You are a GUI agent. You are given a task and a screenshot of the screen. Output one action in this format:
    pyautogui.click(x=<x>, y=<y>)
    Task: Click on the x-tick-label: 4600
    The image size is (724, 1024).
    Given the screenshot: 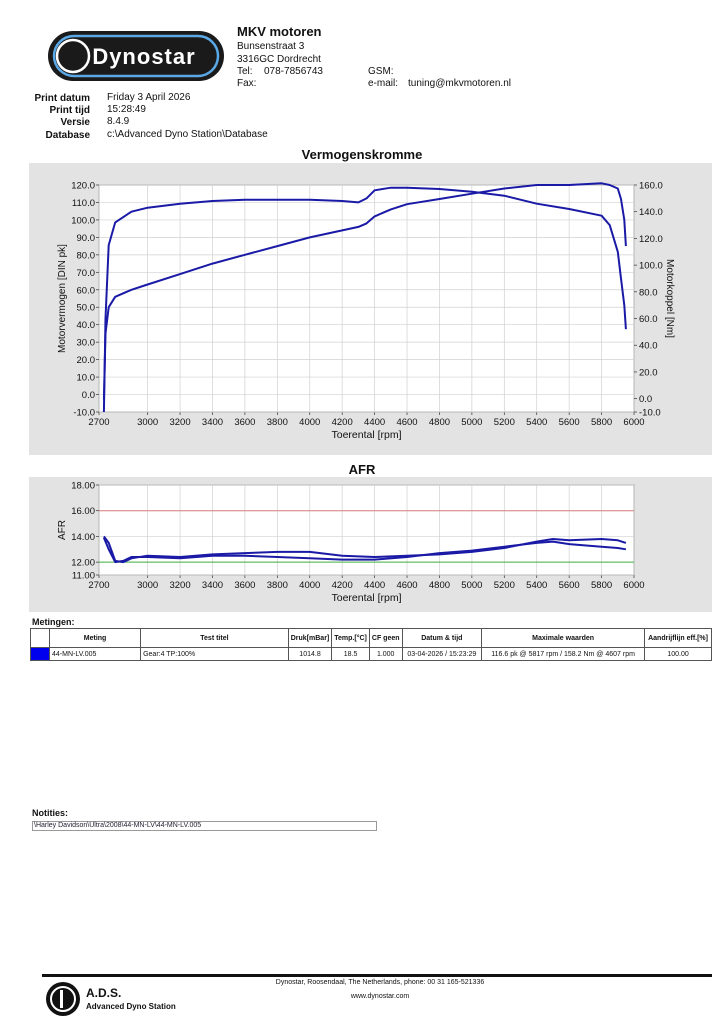 What is the action you would take?
    pyautogui.click(x=406, y=422)
    